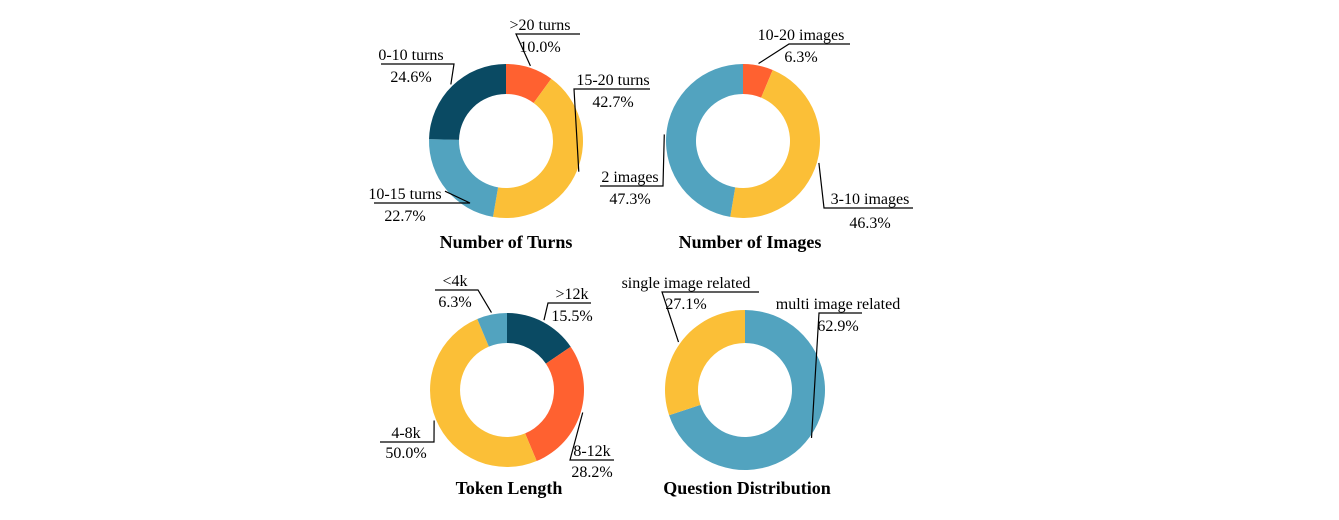 The image size is (1339, 520). What do you see at coordinates (506, 242) in the screenshot?
I see `chart-title: Number of Turns` at bounding box center [506, 242].